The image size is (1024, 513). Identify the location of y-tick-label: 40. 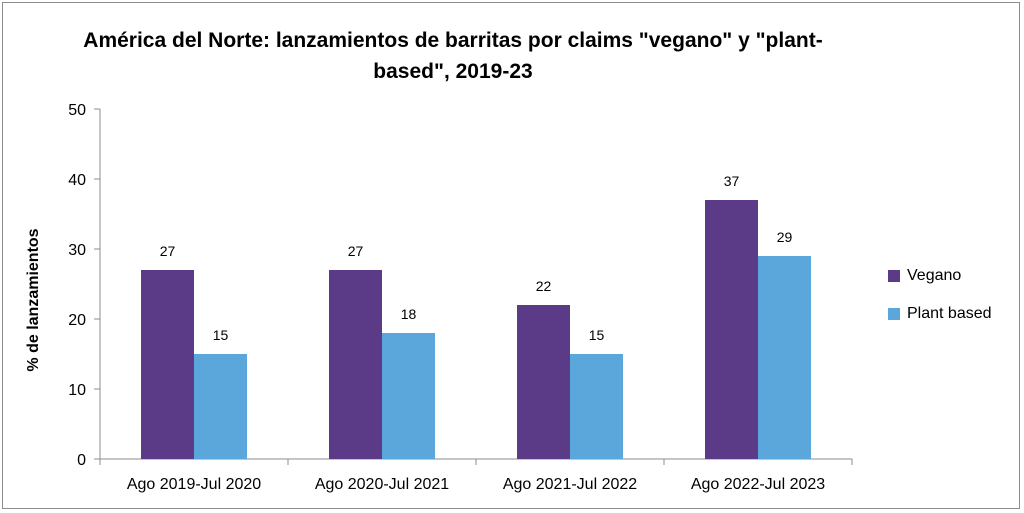
(77, 180).